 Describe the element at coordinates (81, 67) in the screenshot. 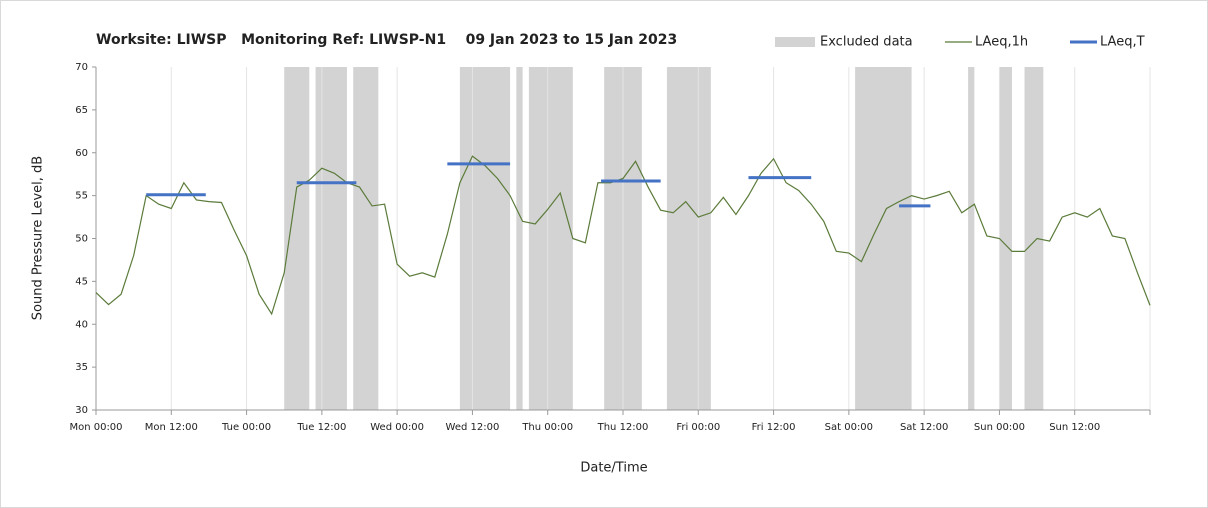

I see `y-tick-label: 70` at that location.